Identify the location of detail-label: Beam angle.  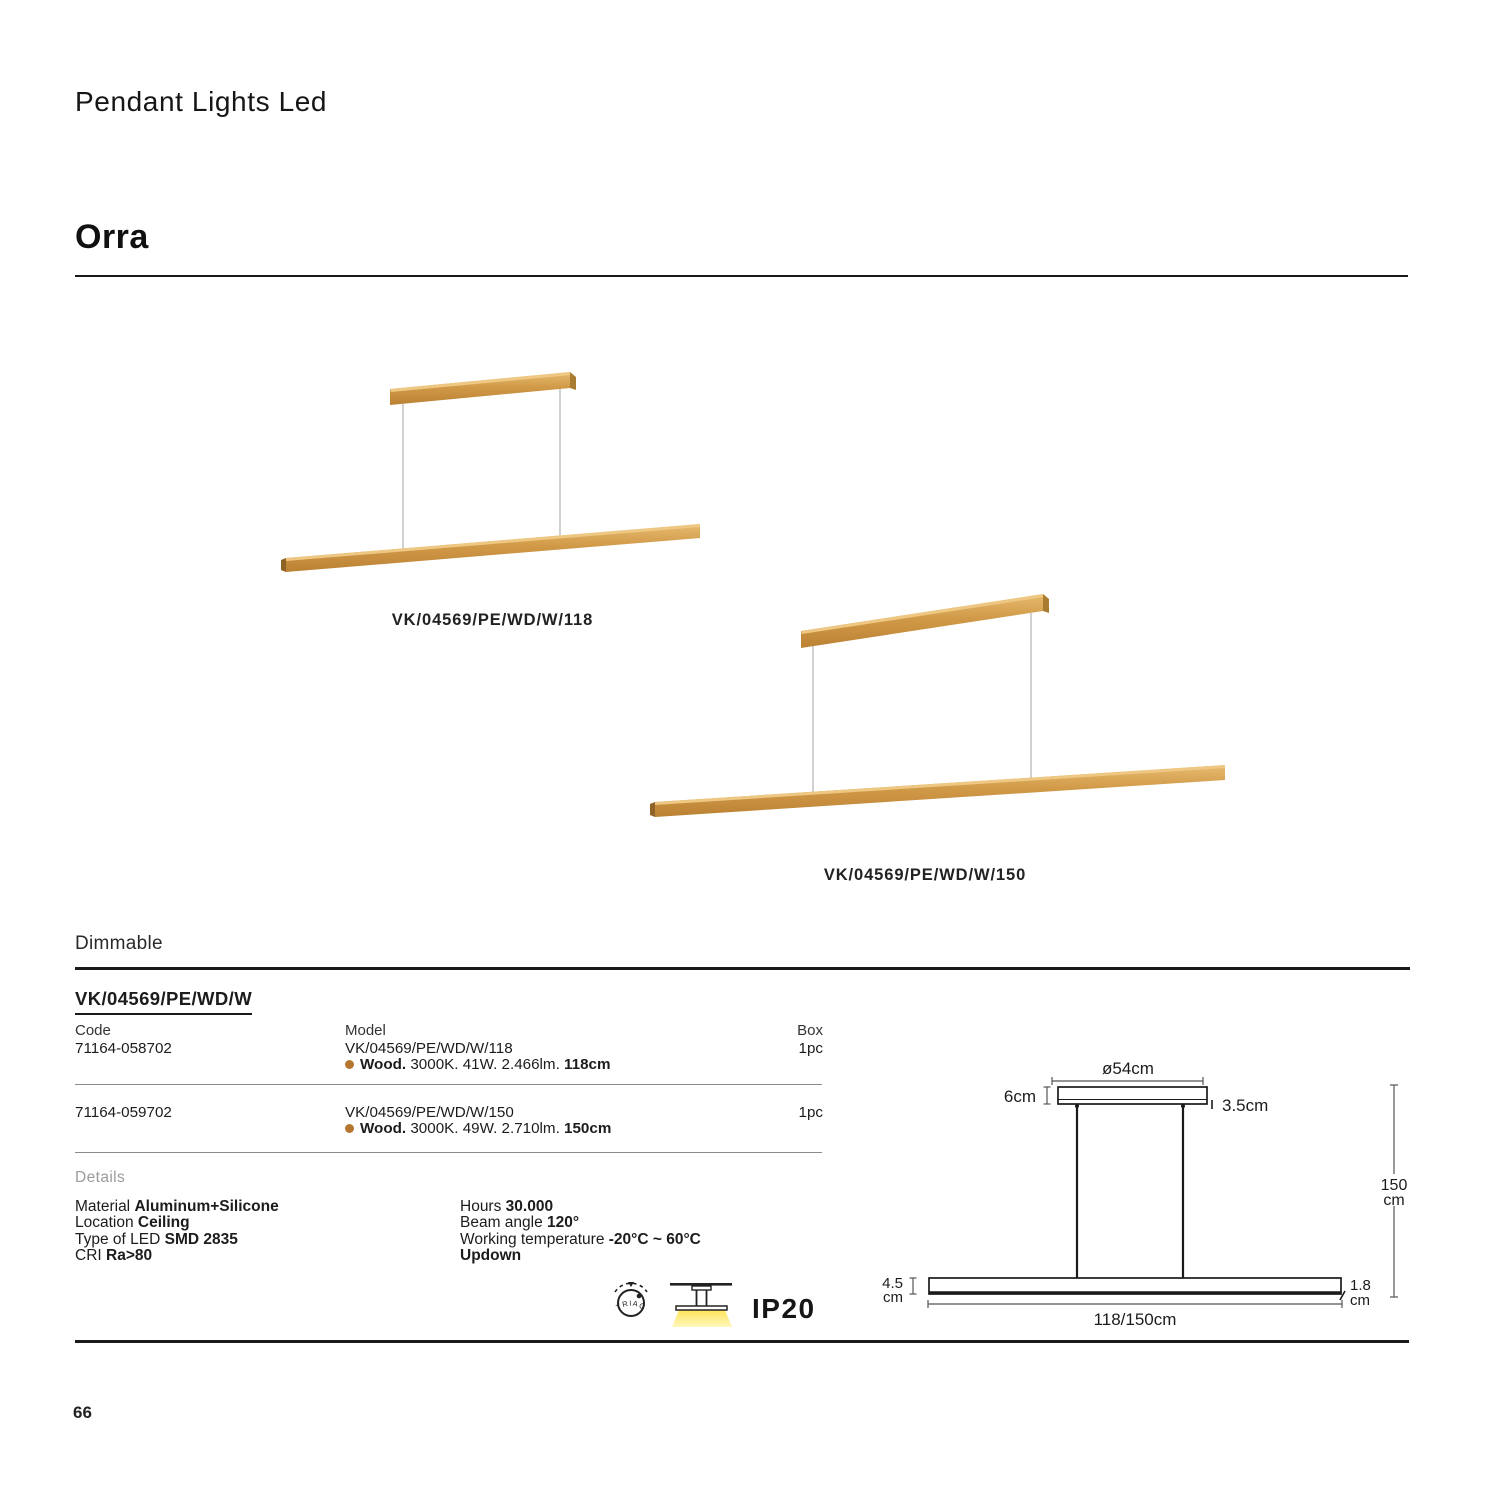
(501, 1223).